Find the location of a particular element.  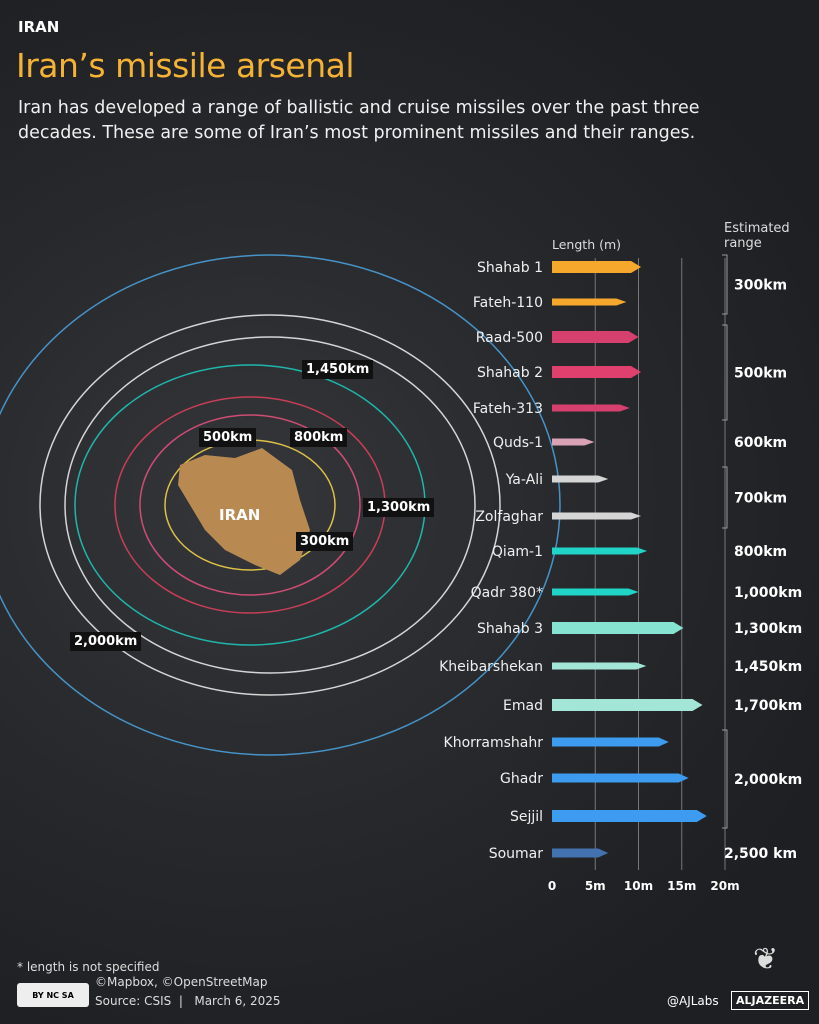

range-label: 1,300km is located at coordinates (768, 629).